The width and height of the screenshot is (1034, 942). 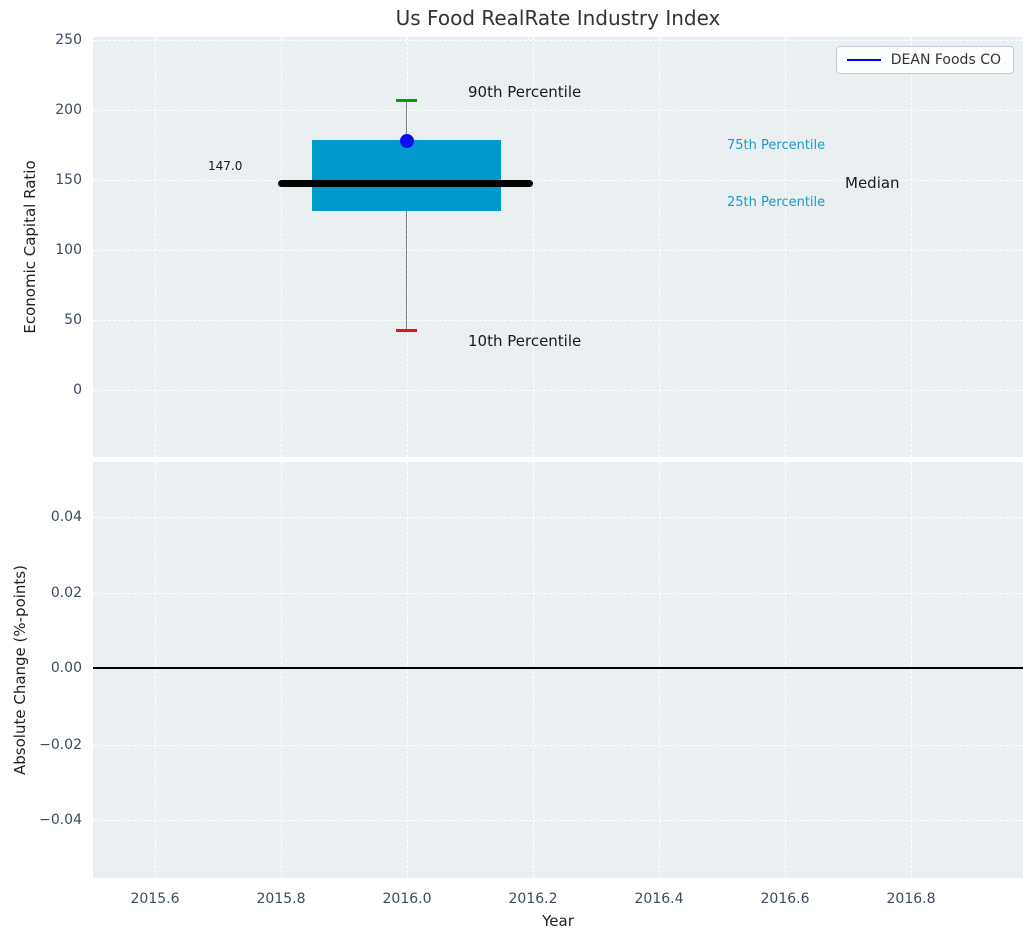 I want to click on median-annotation: Median, so click(x=872, y=183).